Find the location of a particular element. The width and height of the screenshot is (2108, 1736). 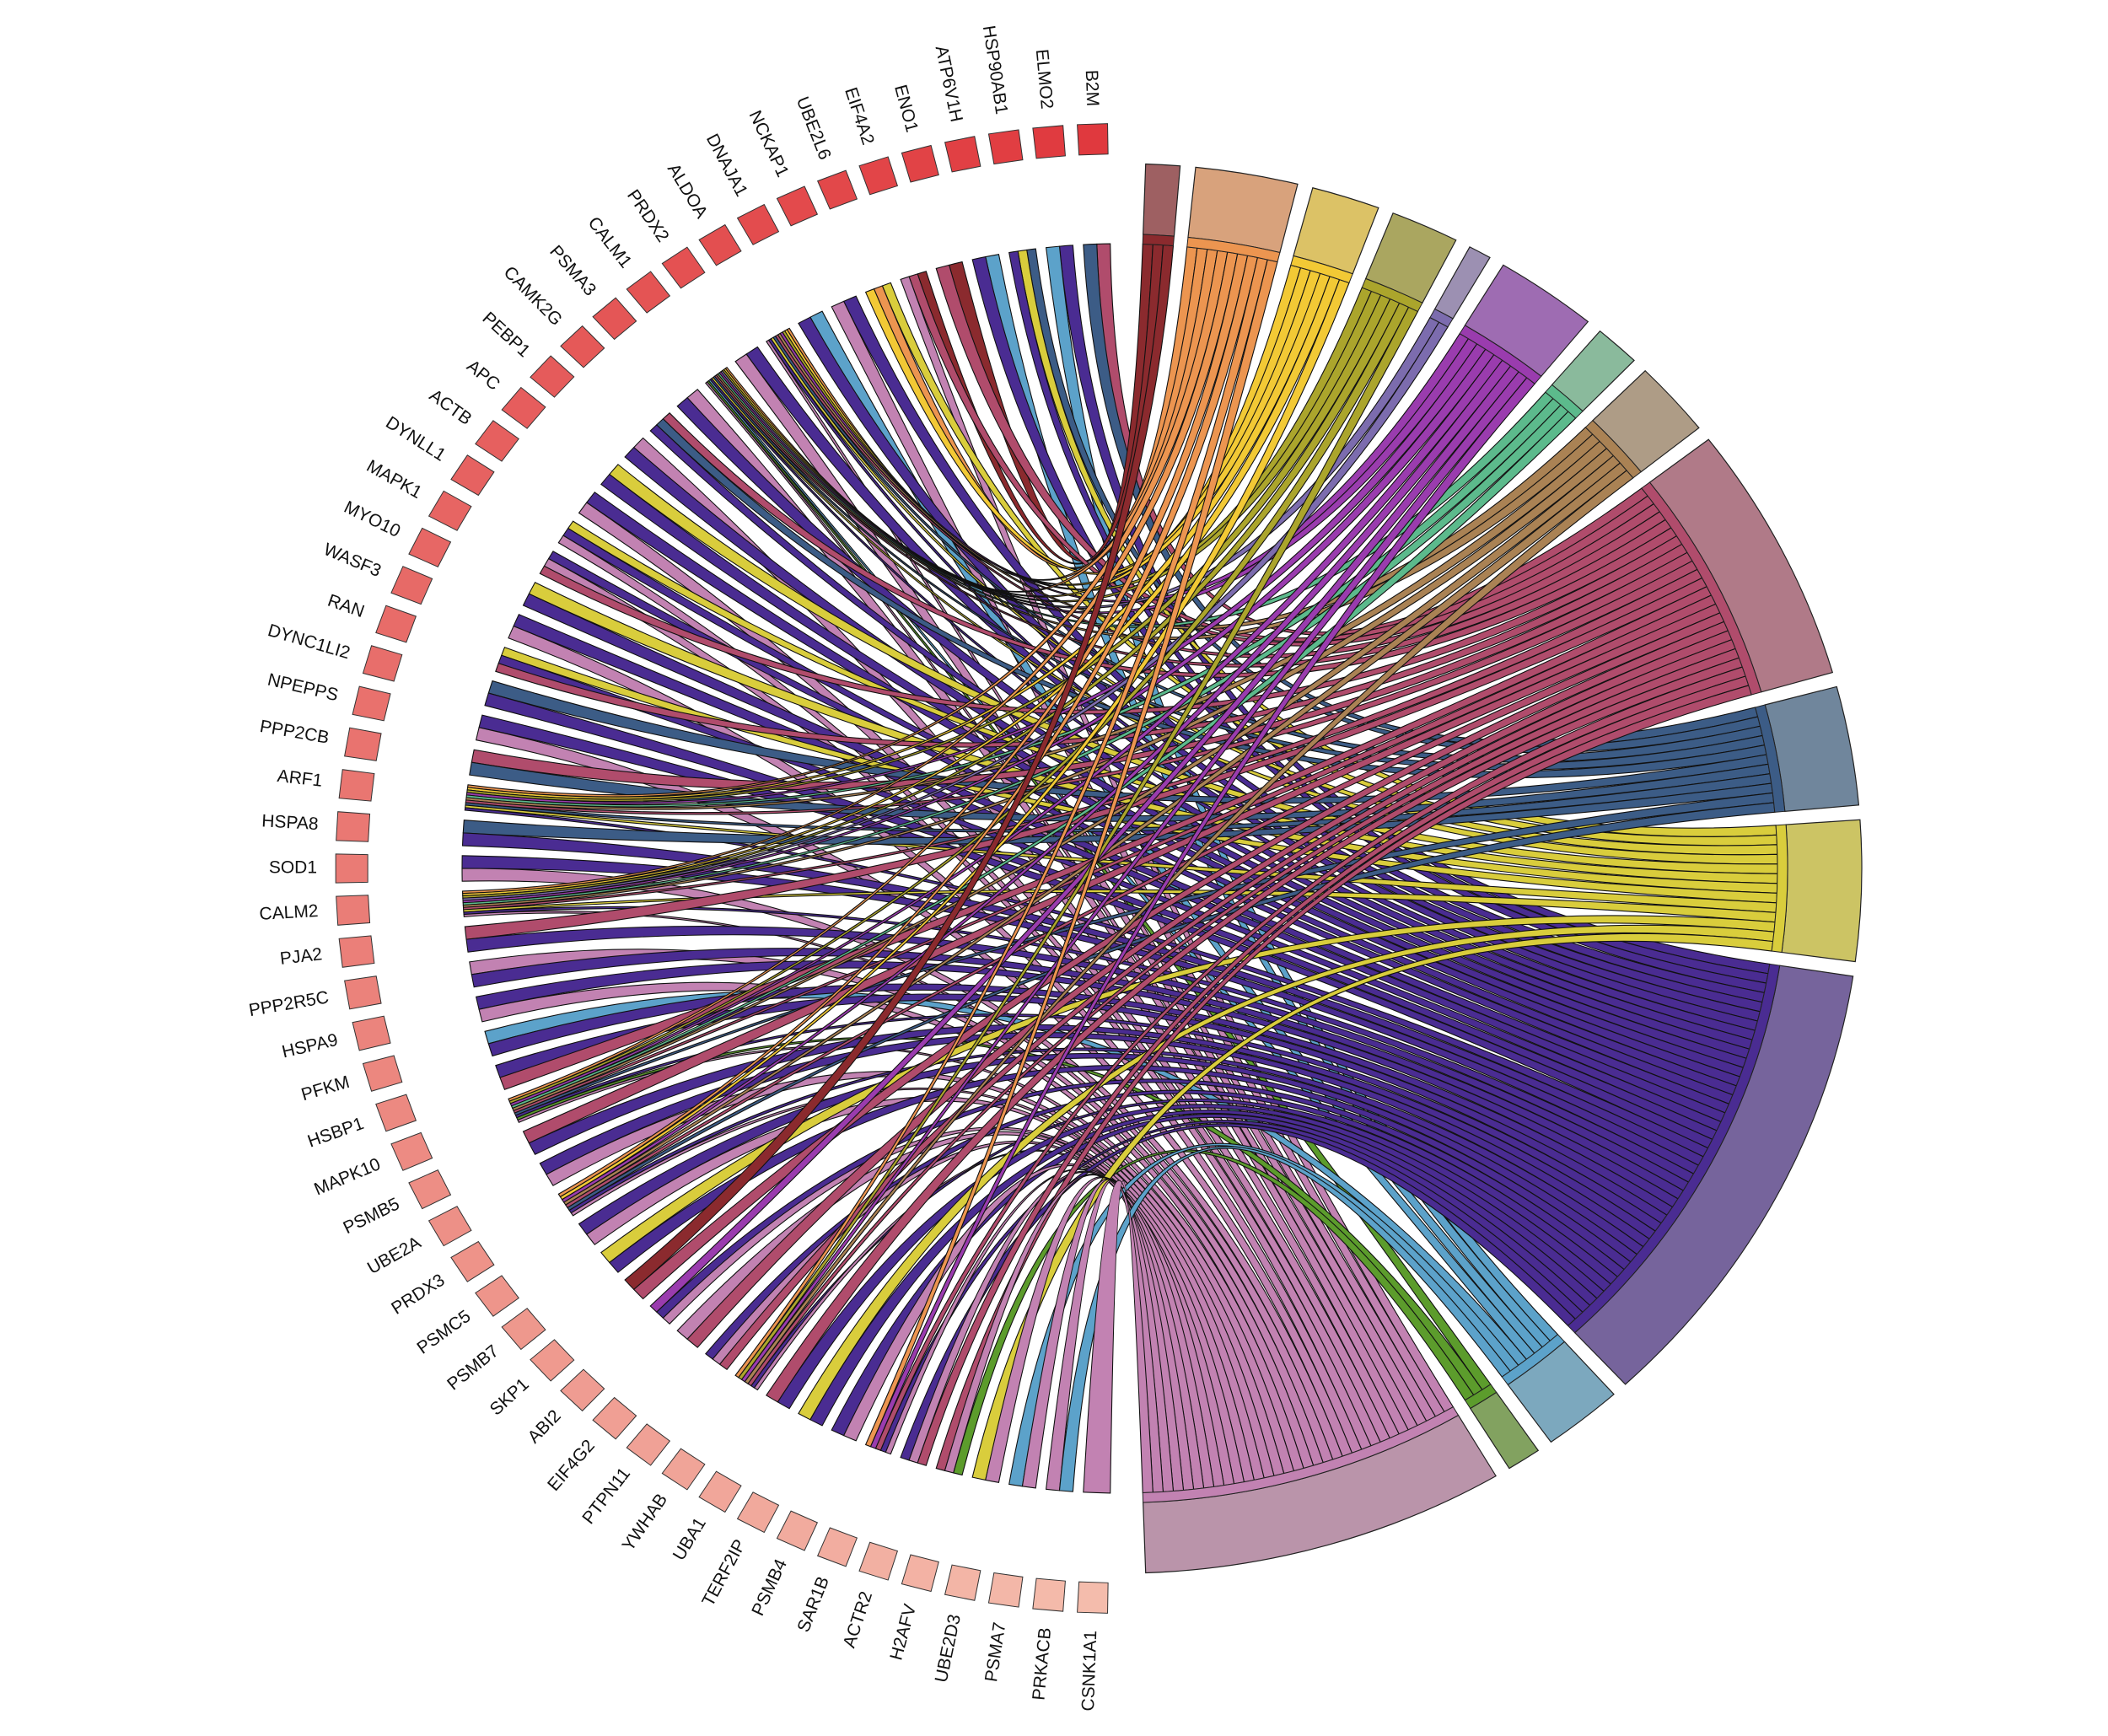

gene-label: HSPA8 is located at coordinates (290, 822).